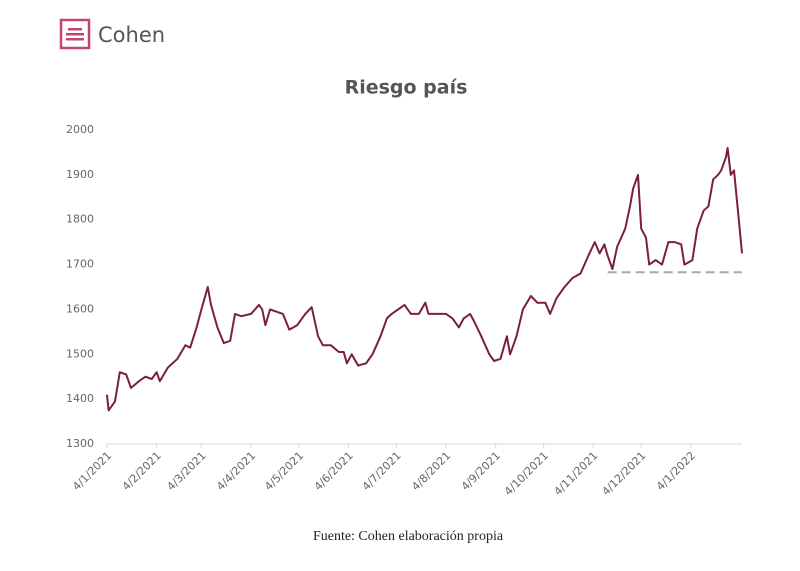  What do you see at coordinates (80, 129) in the screenshot?
I see `y-tick-label: 2000` at bounding box center [80, 129].